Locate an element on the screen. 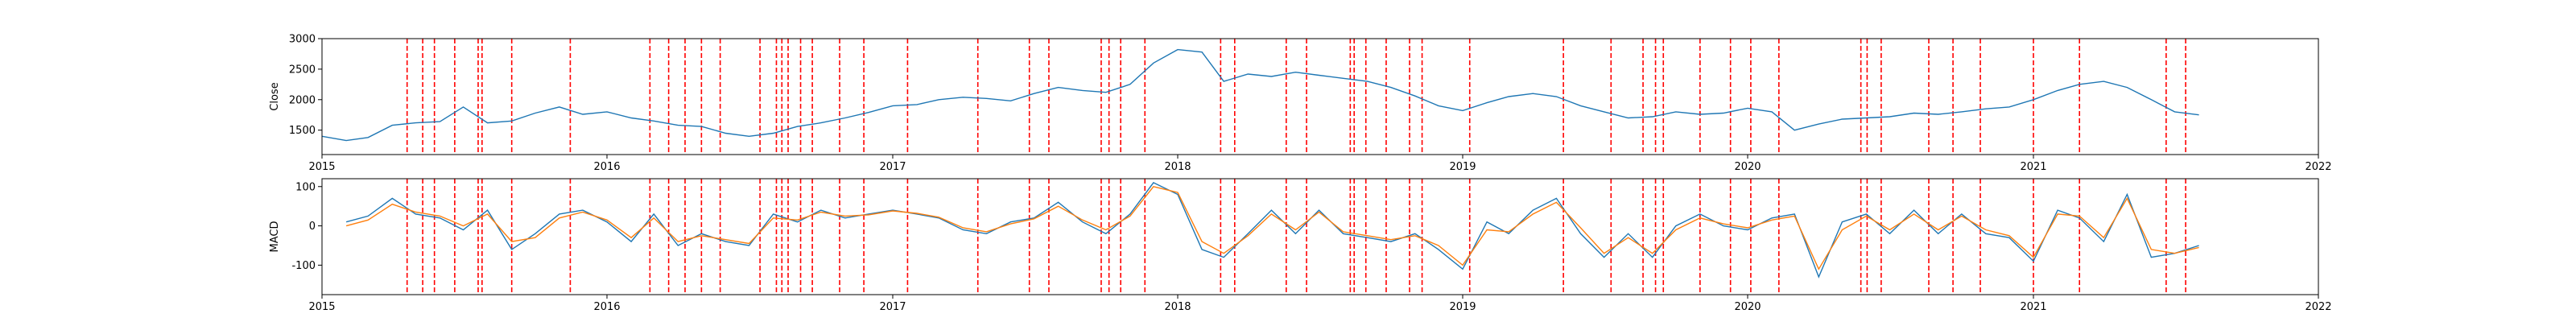  y-axis-label: MACD is located at coordinates (275, 237).